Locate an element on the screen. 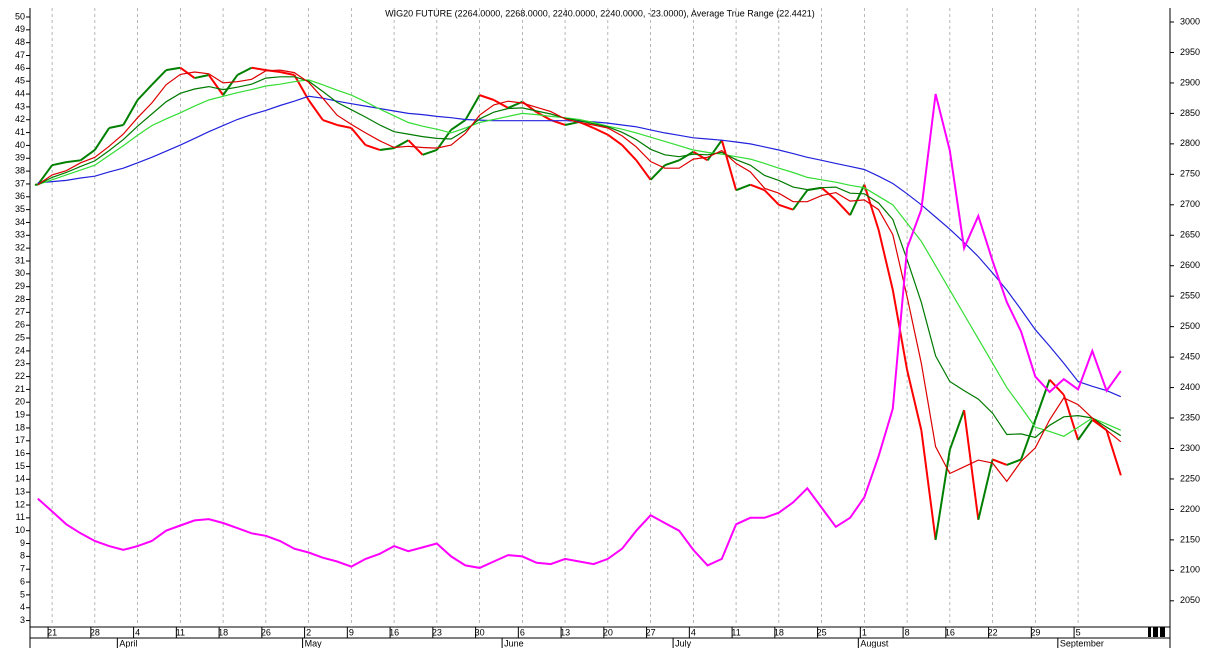 The image size is (1219, 648). x-tick-label: 6 is located at coordinates (522, 632).